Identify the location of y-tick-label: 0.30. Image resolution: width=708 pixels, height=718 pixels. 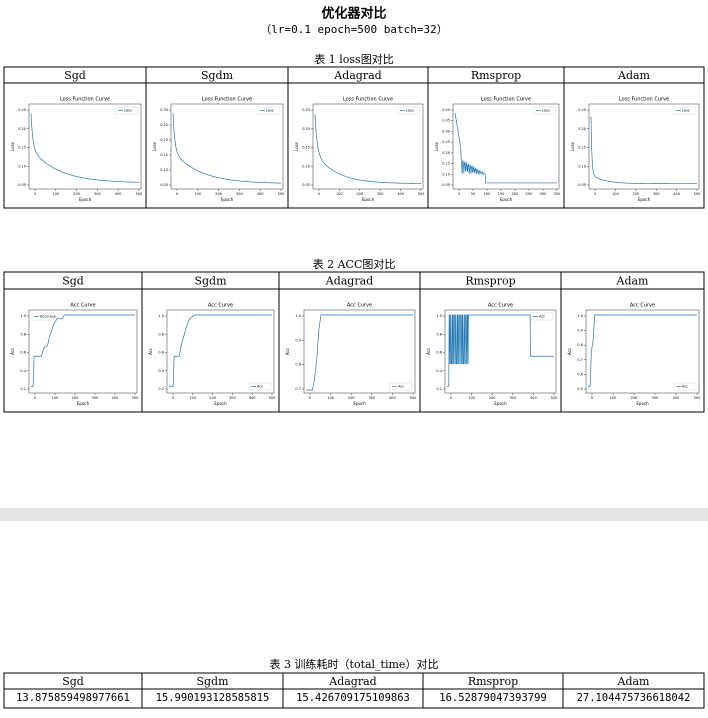
(446, 131).